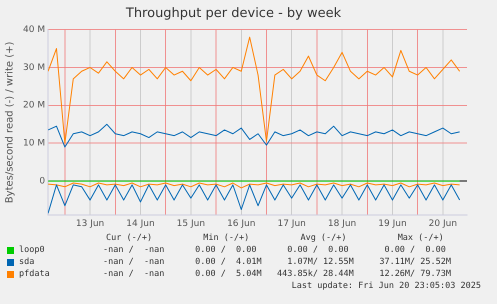  Describe the element at coordinates (191, 223) in the screenshot. I see `x-tick-label: 15 Jun` at that location.